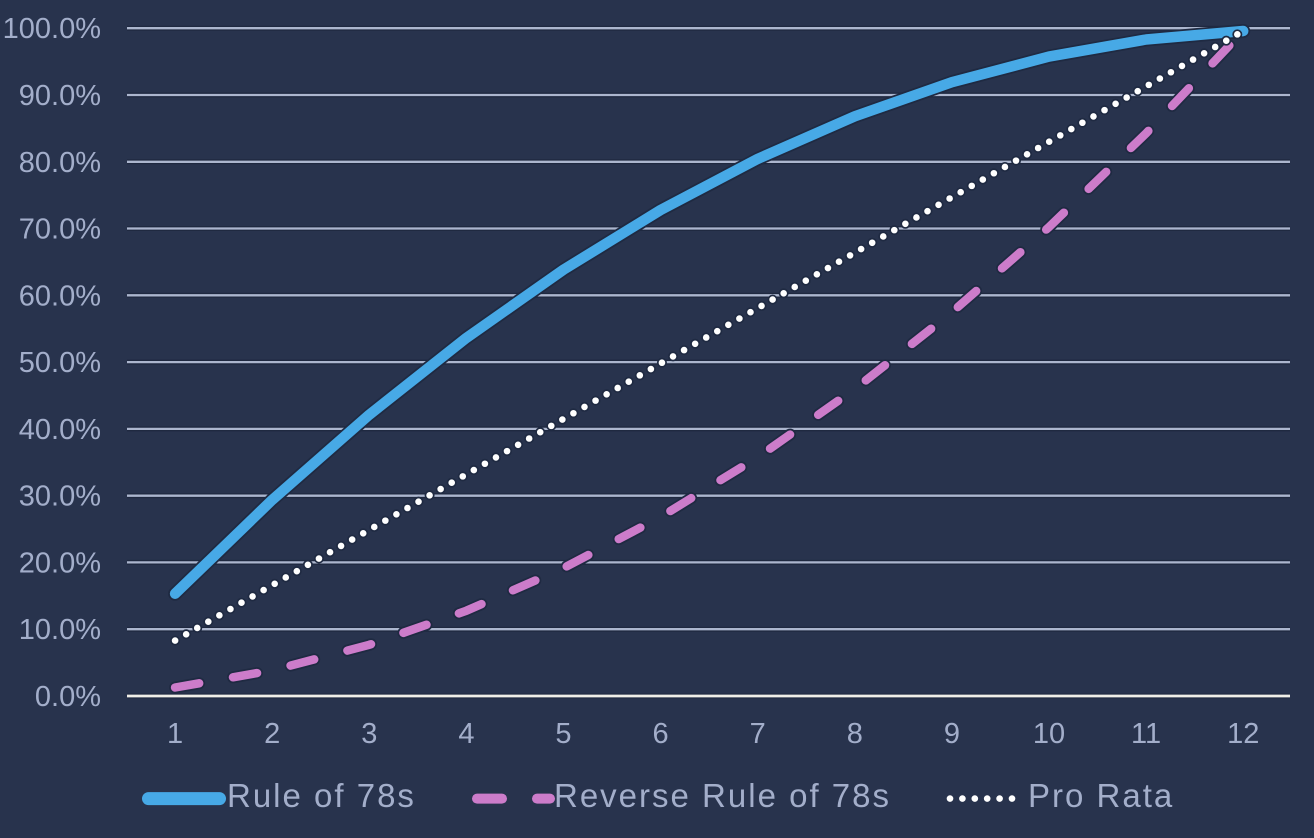 This screenshot has height=838, width=1314. Describe the element at coordinates (272, 734) in the screenshot. I see `svg-text: 2` at that location.